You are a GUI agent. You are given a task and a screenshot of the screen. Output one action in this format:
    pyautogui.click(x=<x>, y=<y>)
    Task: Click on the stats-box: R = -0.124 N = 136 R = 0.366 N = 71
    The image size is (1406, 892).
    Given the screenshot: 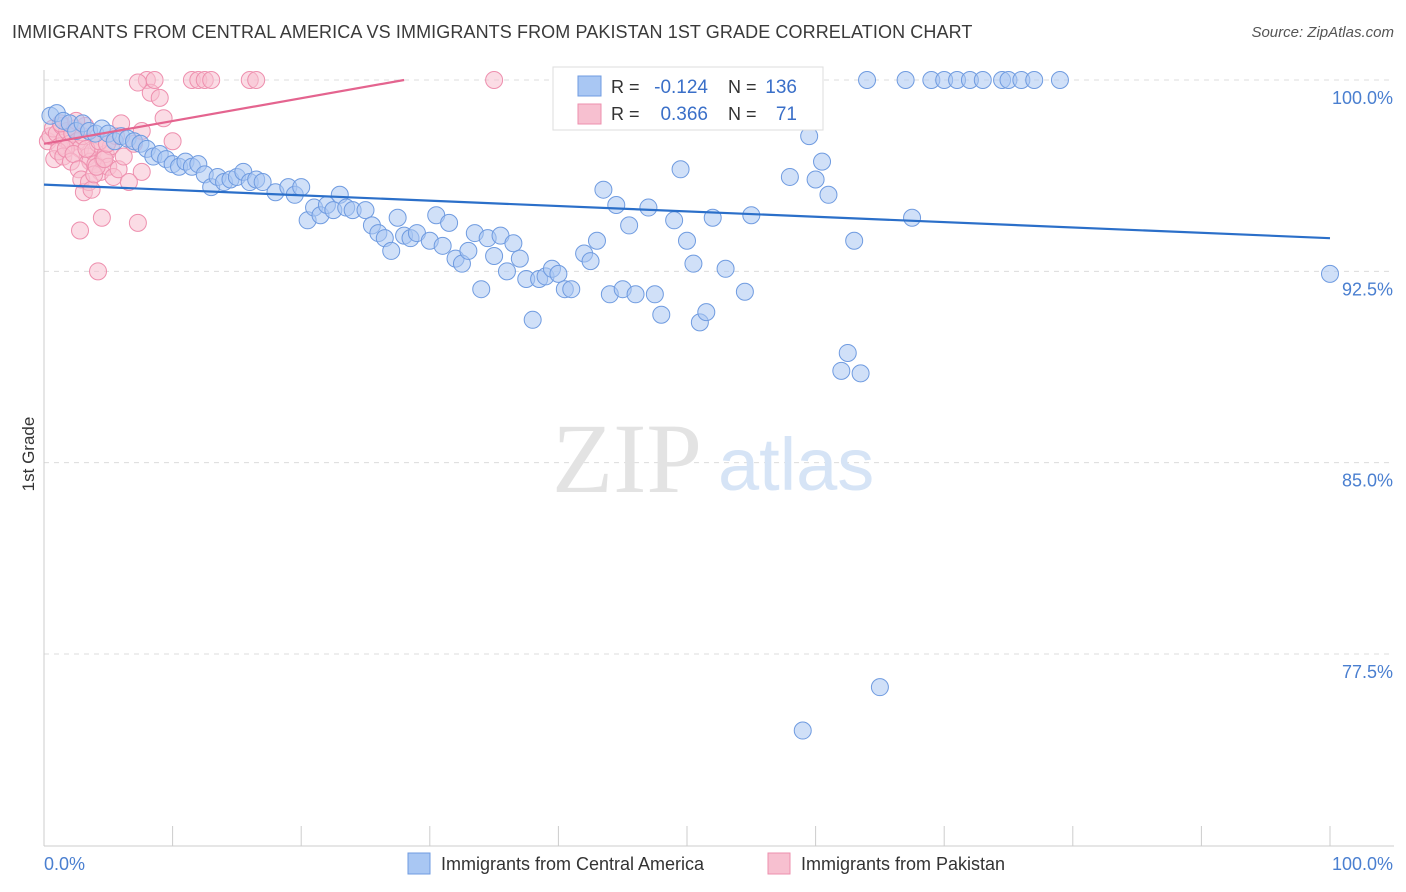 What is the action you would take?
    pyautogui.click(x=688, y=98)
    